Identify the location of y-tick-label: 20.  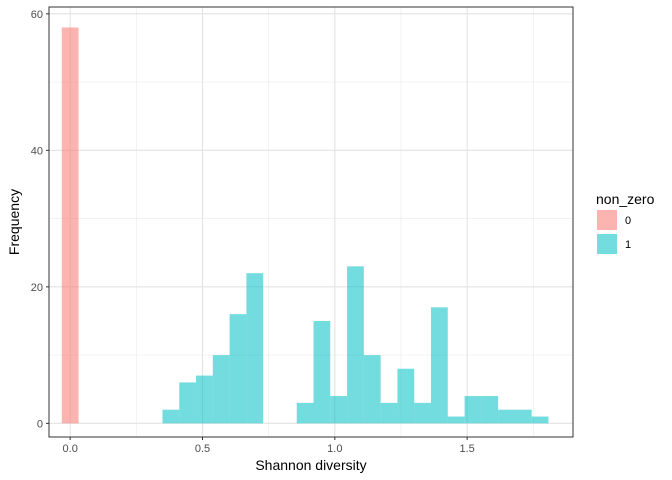
(37, 288).